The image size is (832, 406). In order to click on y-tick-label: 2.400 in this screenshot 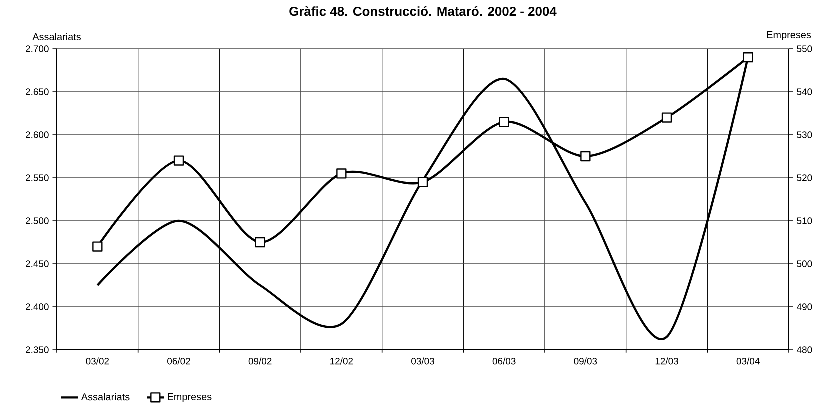, I will do `click(37, 307)`.